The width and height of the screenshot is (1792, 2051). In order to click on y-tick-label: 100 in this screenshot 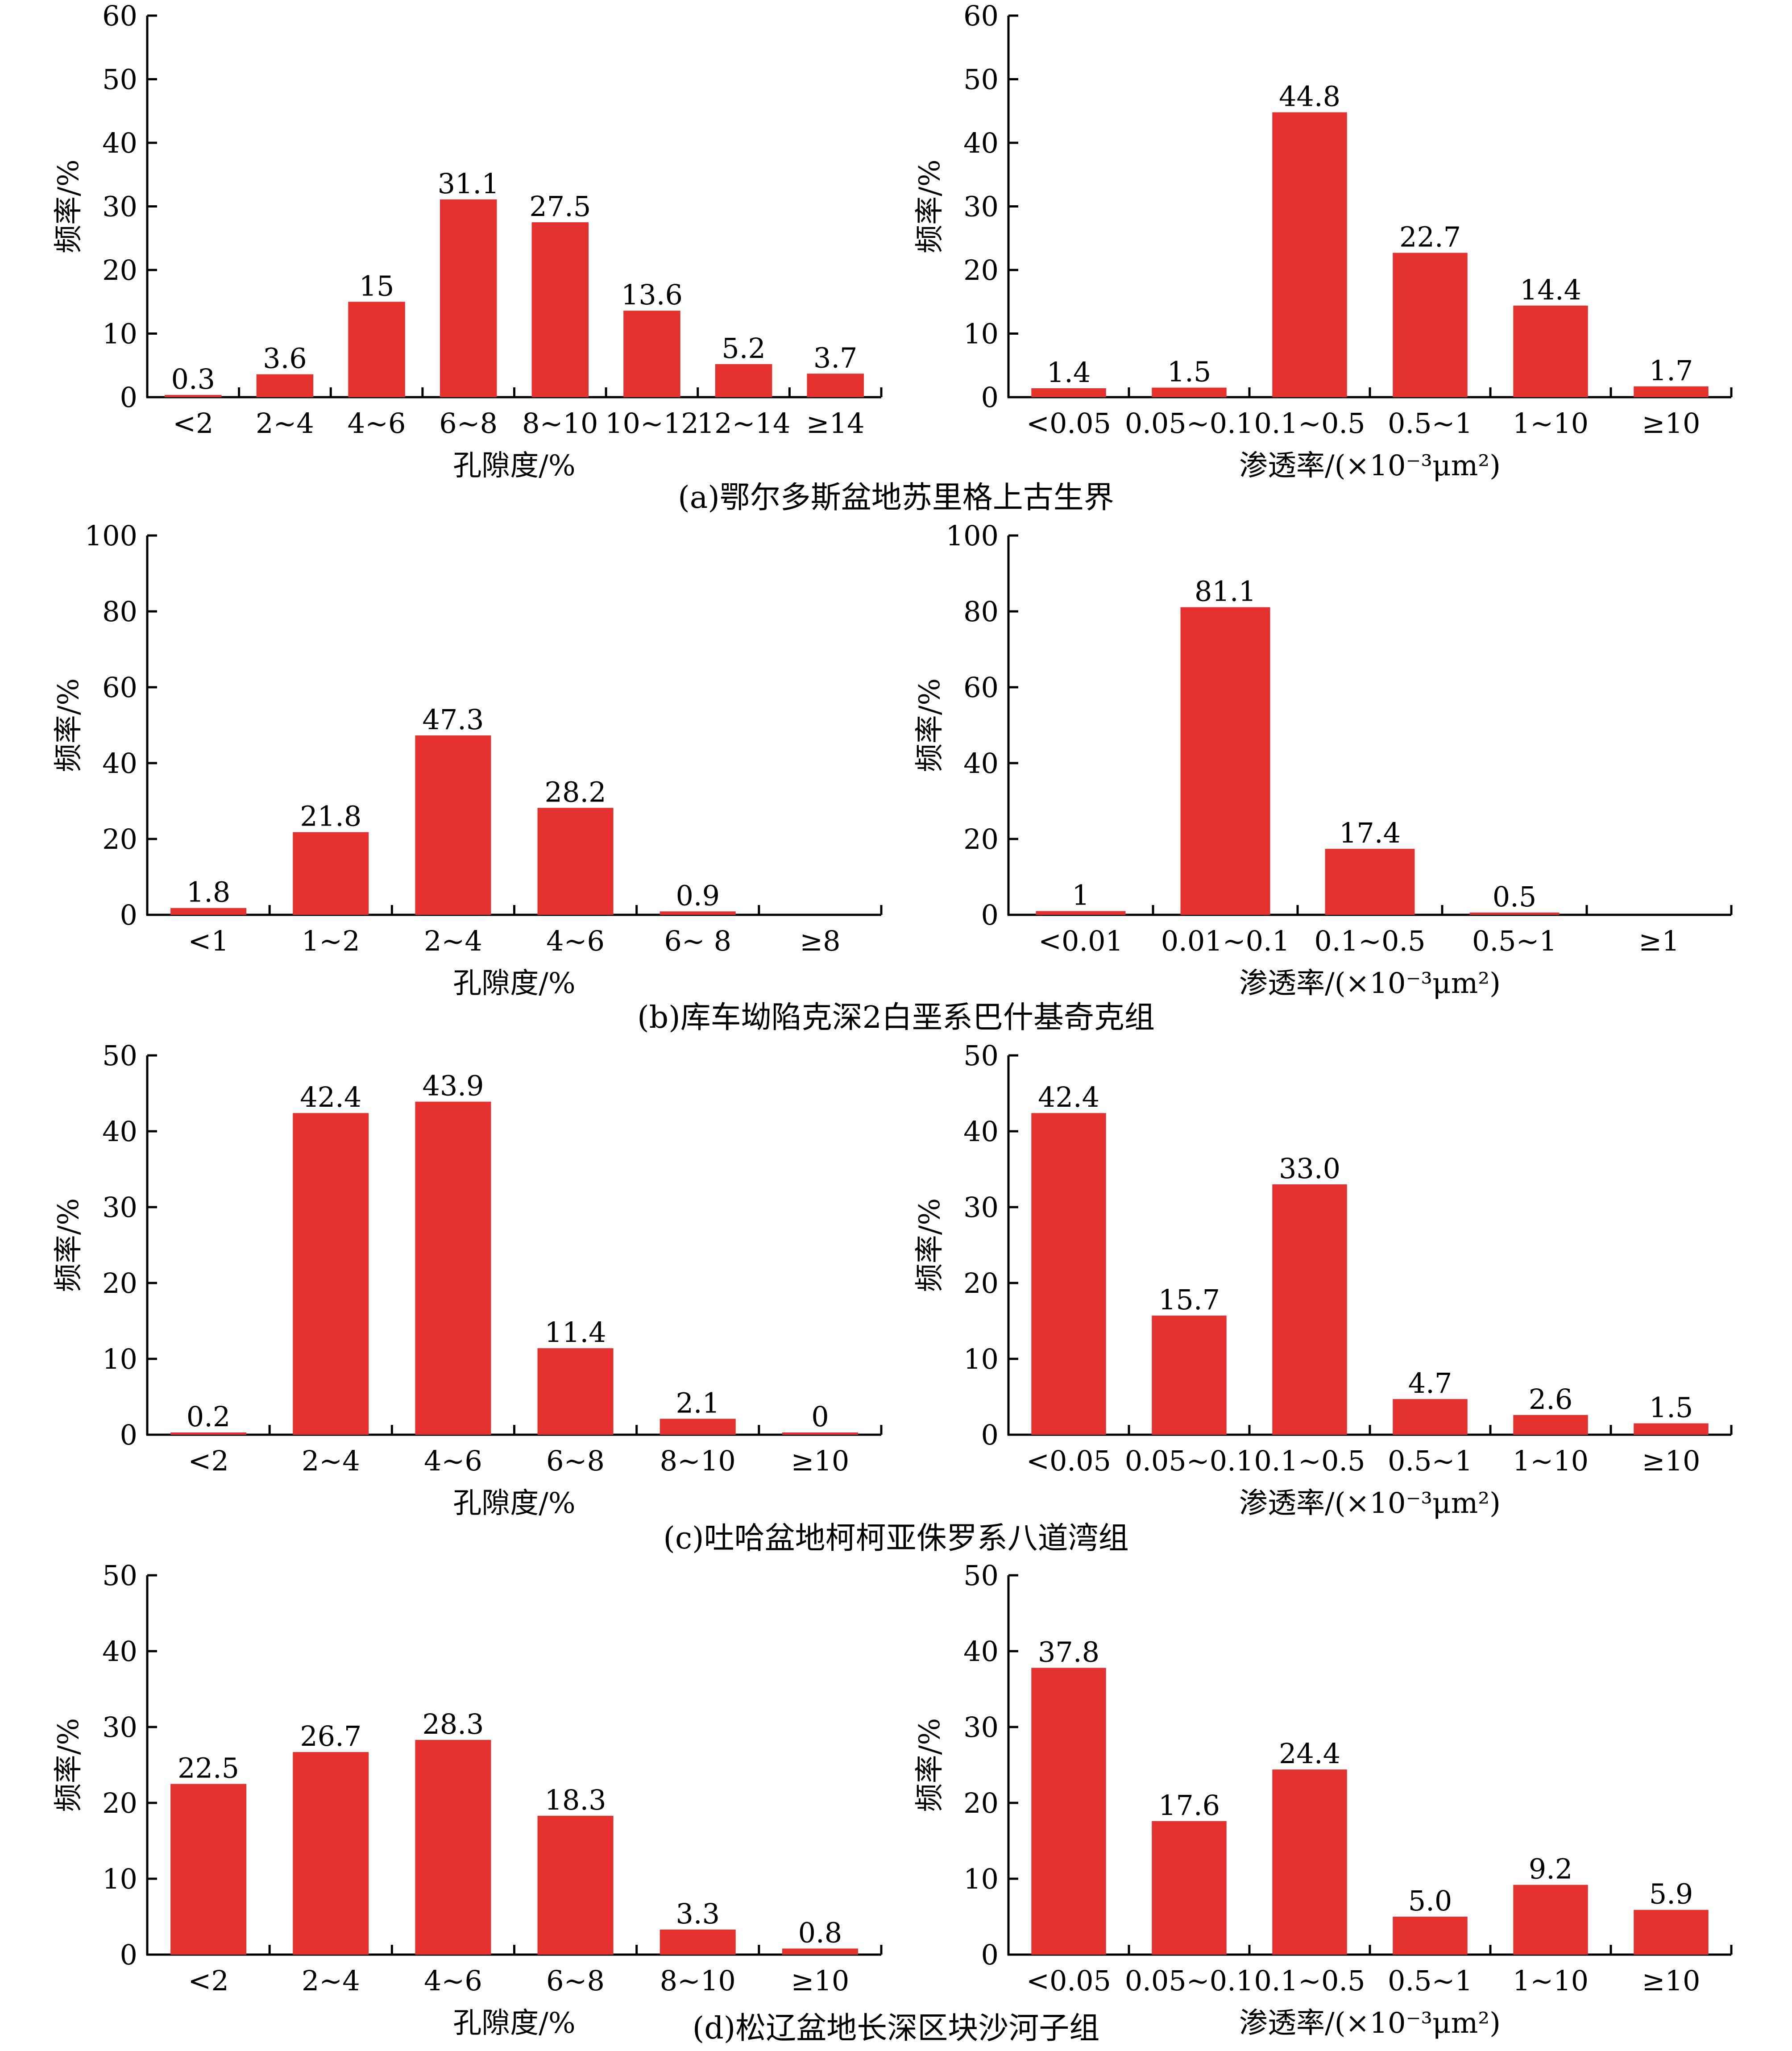, I will do `click(111, 535)`.